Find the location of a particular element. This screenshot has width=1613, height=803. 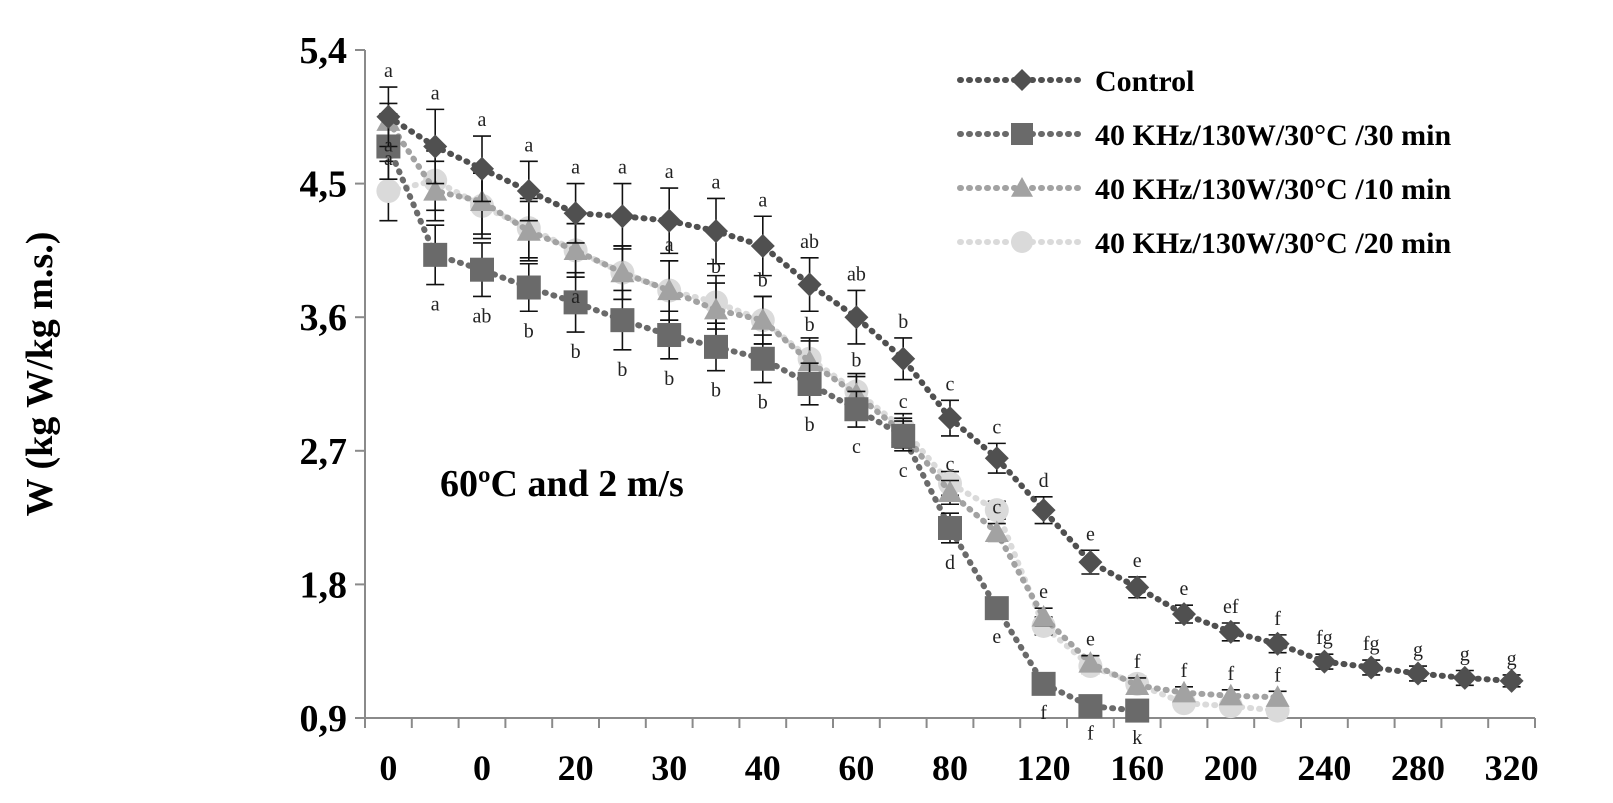

x-tick-label: 280 is located at coordinates (1418, 768).